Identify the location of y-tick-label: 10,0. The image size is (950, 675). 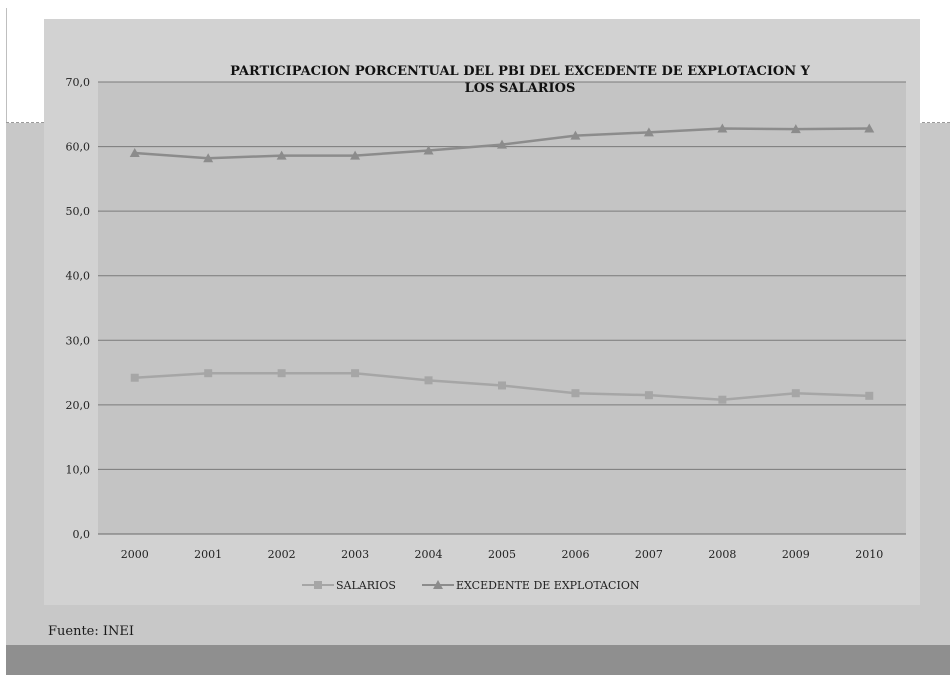
(78, 469).